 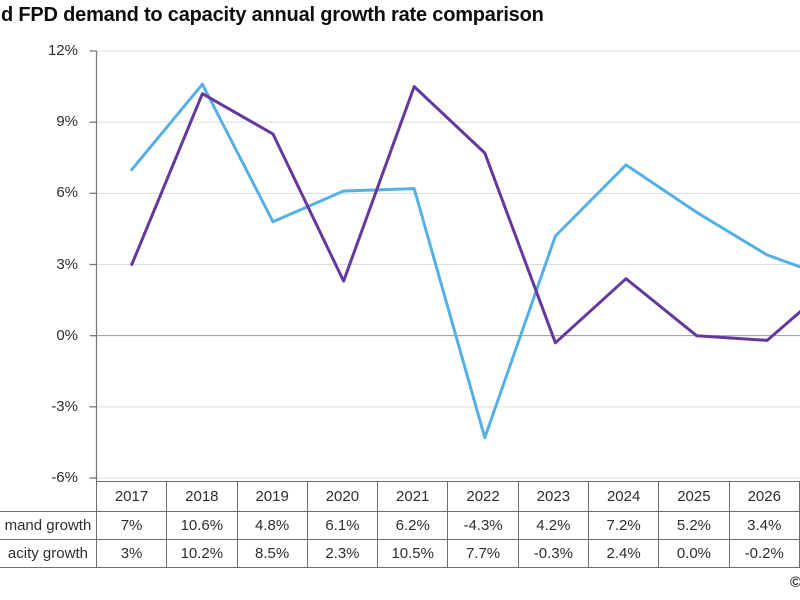 I want to click on year-header-cell: 2025, so click(x=694, y=496).